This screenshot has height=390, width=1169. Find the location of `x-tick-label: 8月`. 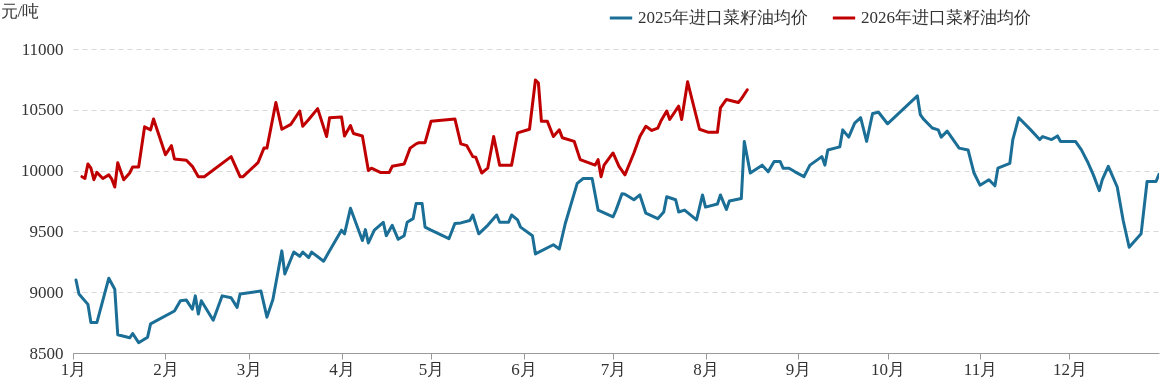

x-tick-label: 8月 is located at coordinates (706, 369).